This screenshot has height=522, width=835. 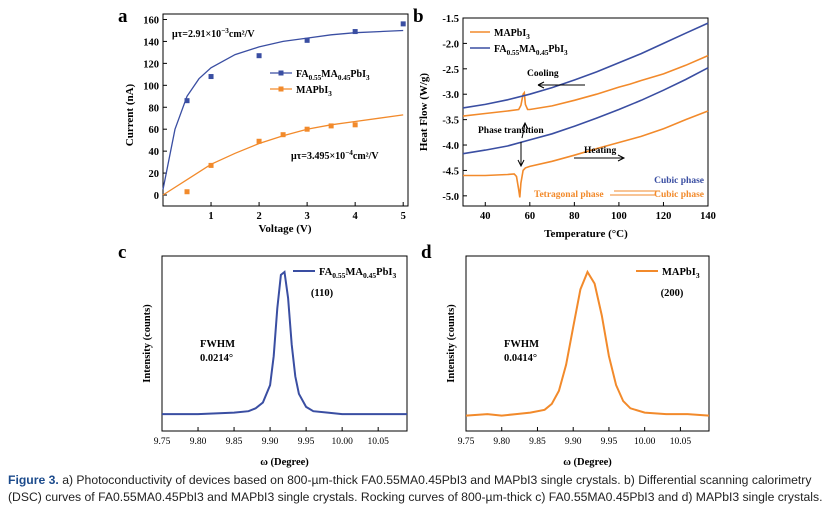 I want to click on plot-frame-d, so click(x=587, y=343).